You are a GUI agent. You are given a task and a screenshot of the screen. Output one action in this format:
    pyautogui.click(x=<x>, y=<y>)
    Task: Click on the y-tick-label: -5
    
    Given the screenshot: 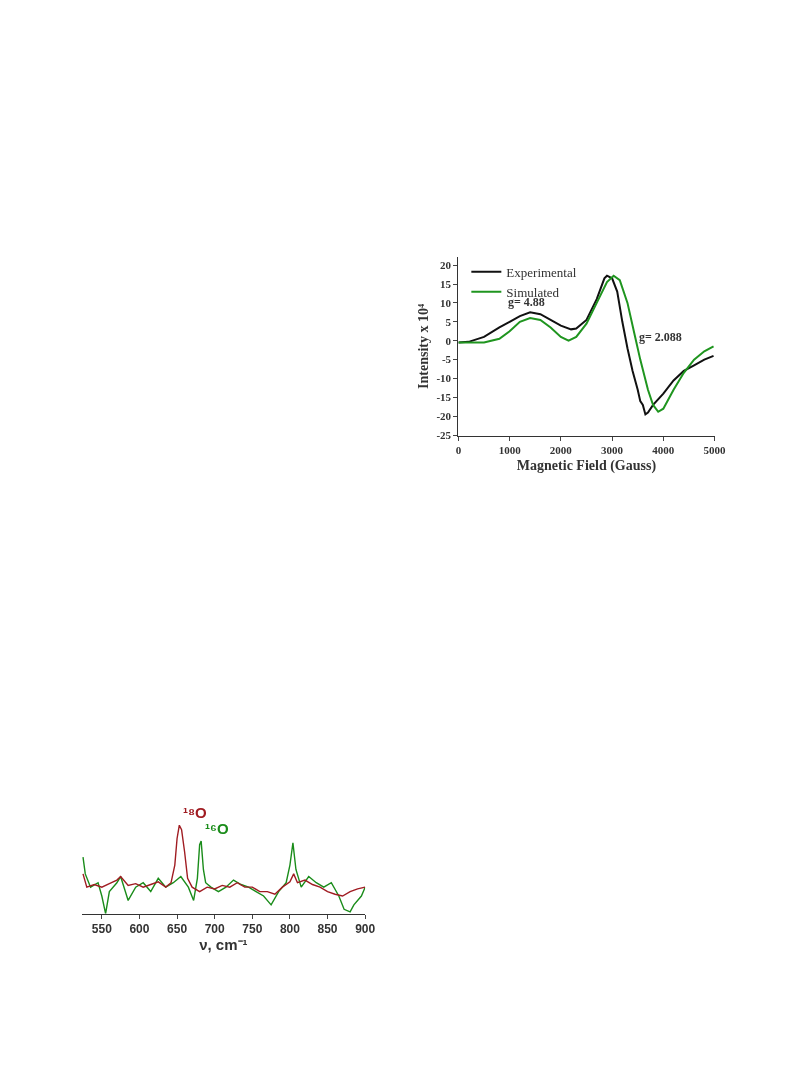 What is the action you would take?
    pyautogui.click(x=446, y=359)
    